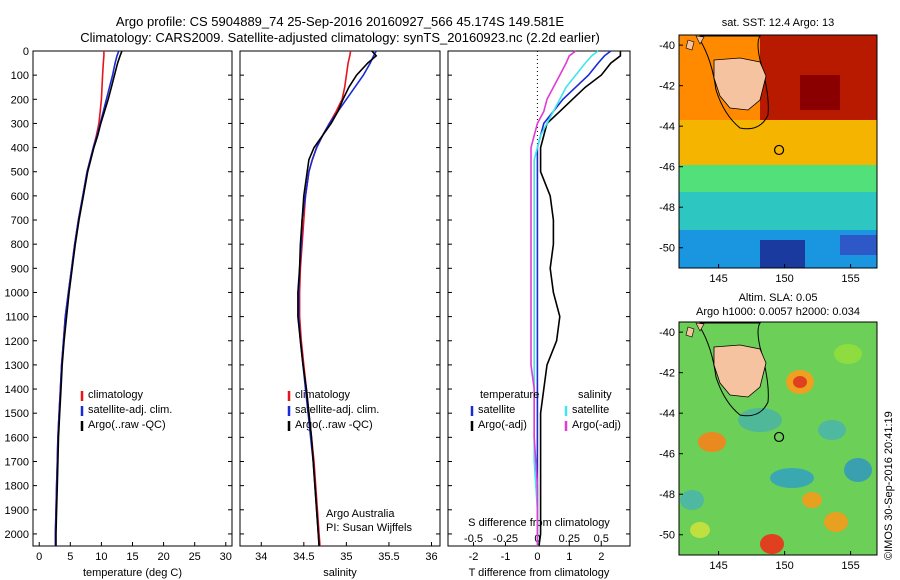  Describe the element at coordinates (667, 168) in the screenshot. I see `sst-ytick-label: -46` at that location.